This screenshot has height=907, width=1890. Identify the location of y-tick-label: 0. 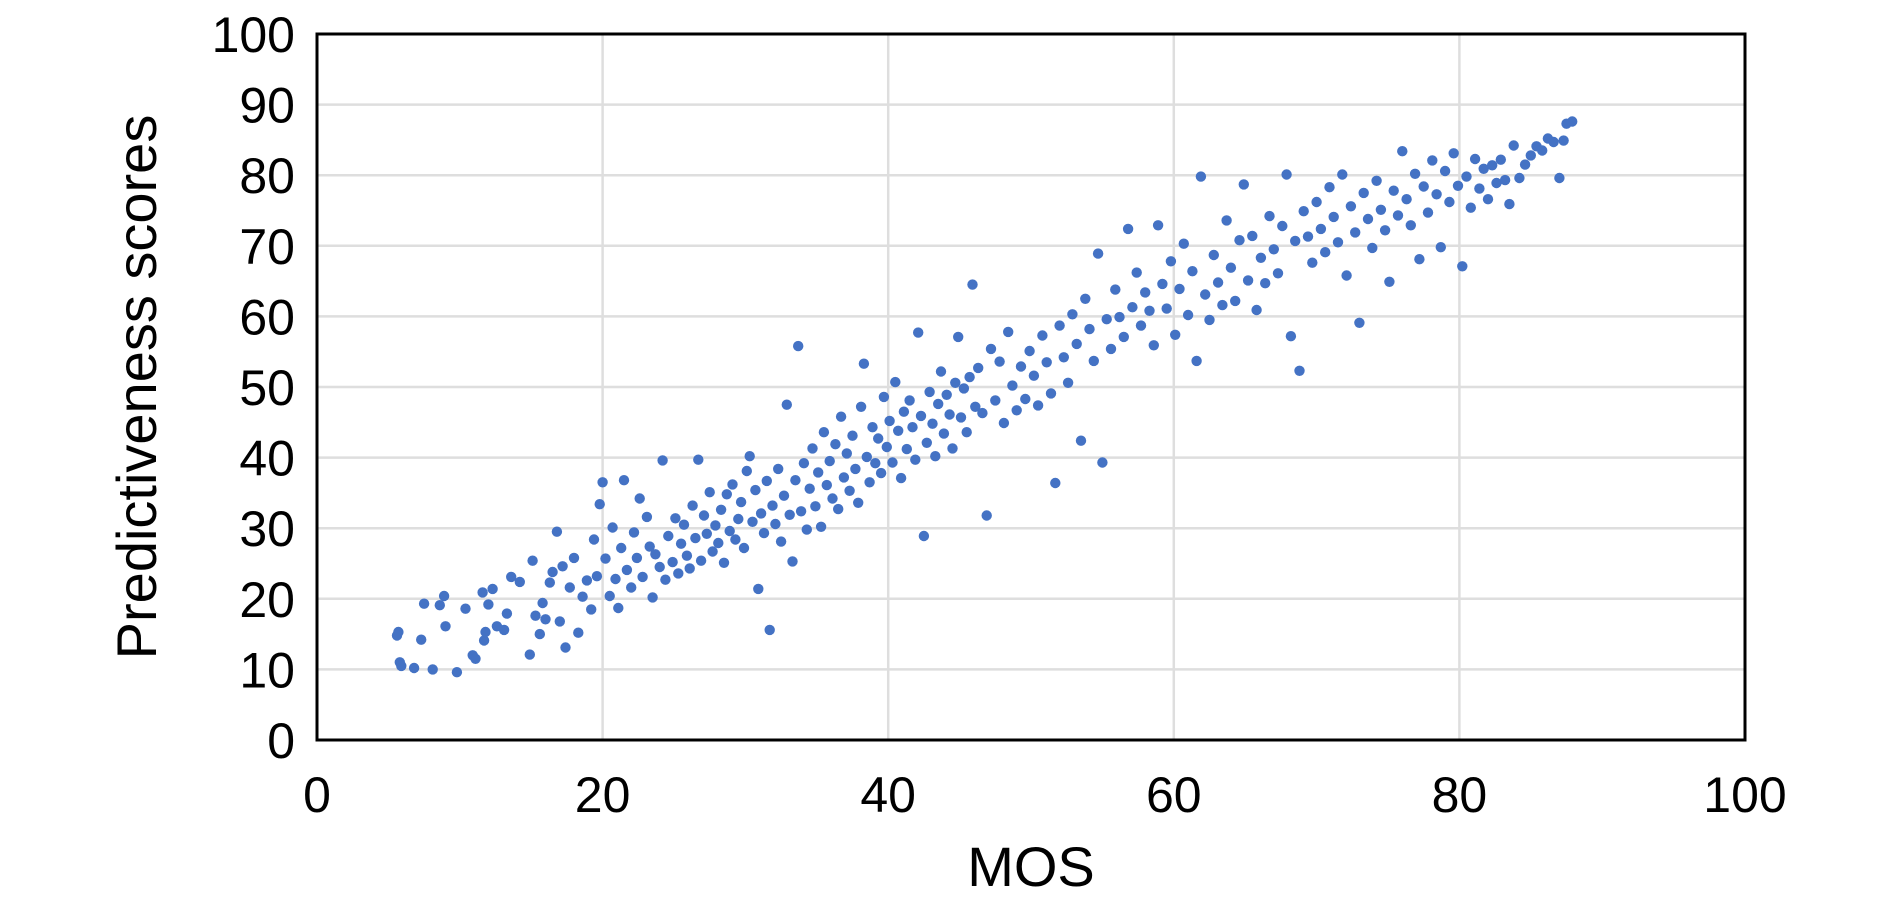
(281, 741).